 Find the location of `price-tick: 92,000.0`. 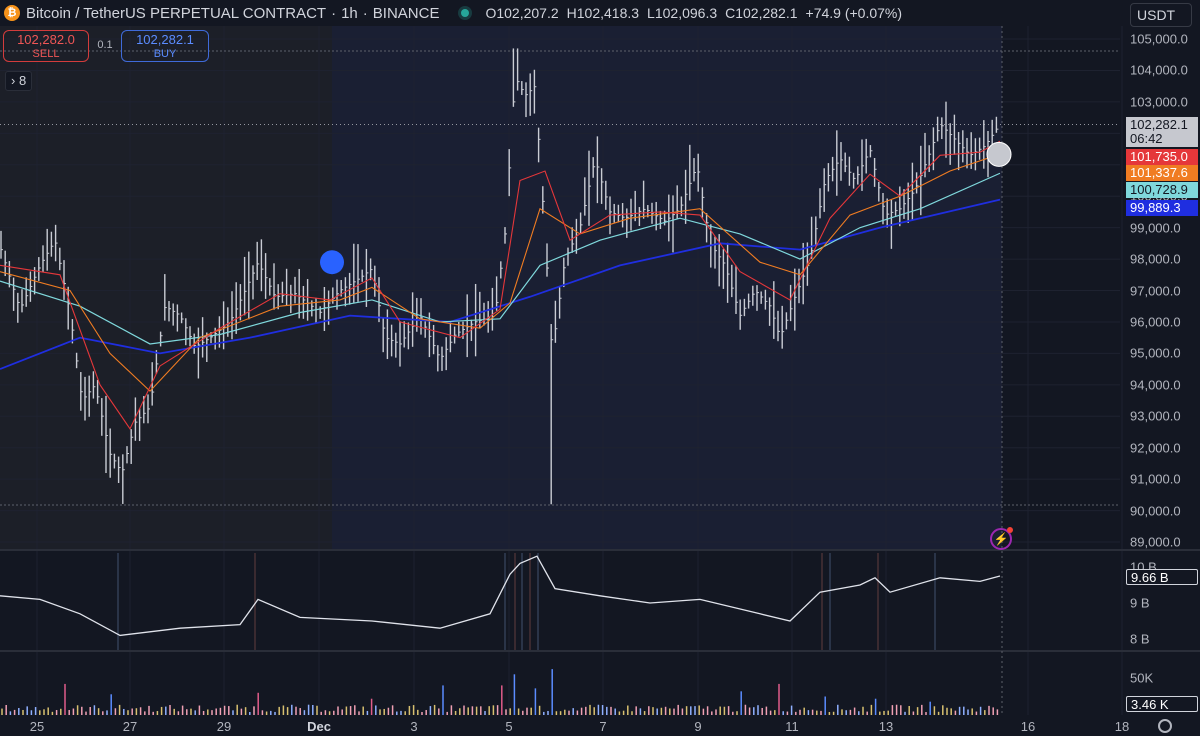

price-tick: 92,000.0 is located at coordinates (1155, 448).